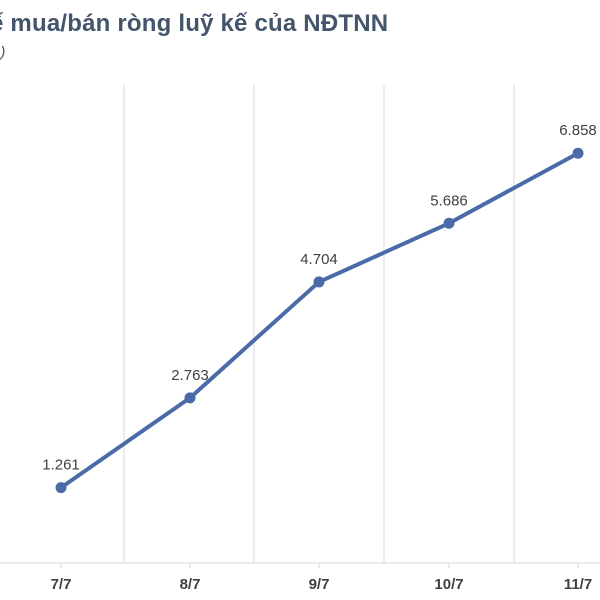  What do you see at coordinates (578, 130) in the screenshot?
I see `data-label: 6.858` at bounding box center [578, 130].